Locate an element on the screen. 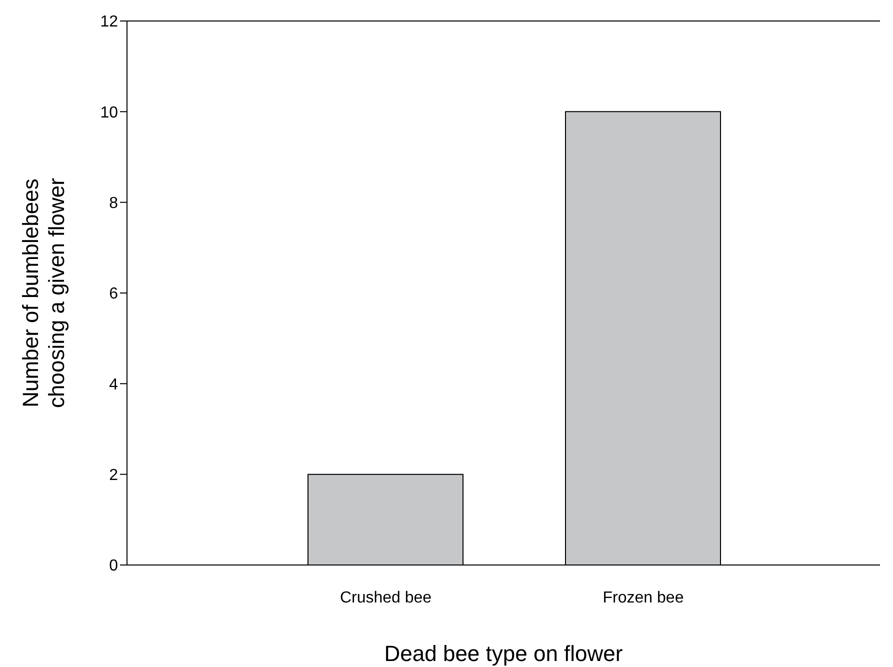 The image size is (893, 667). y-tick-label: 2 is located at coordinates (113, 475).